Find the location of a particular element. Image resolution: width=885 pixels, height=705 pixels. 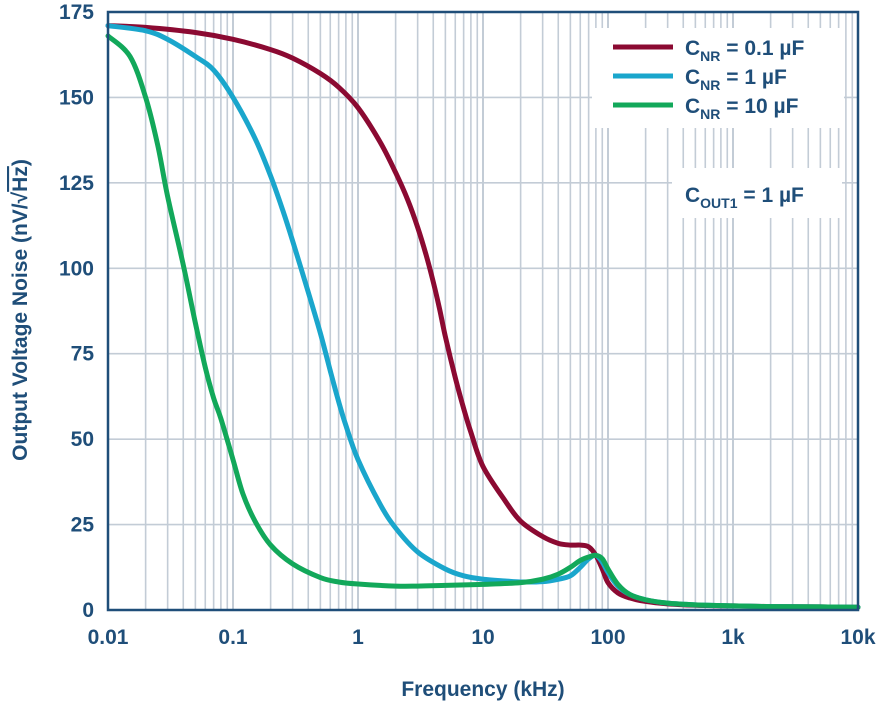

y-axis-unit: Hz is located at coordinates (20, 179).